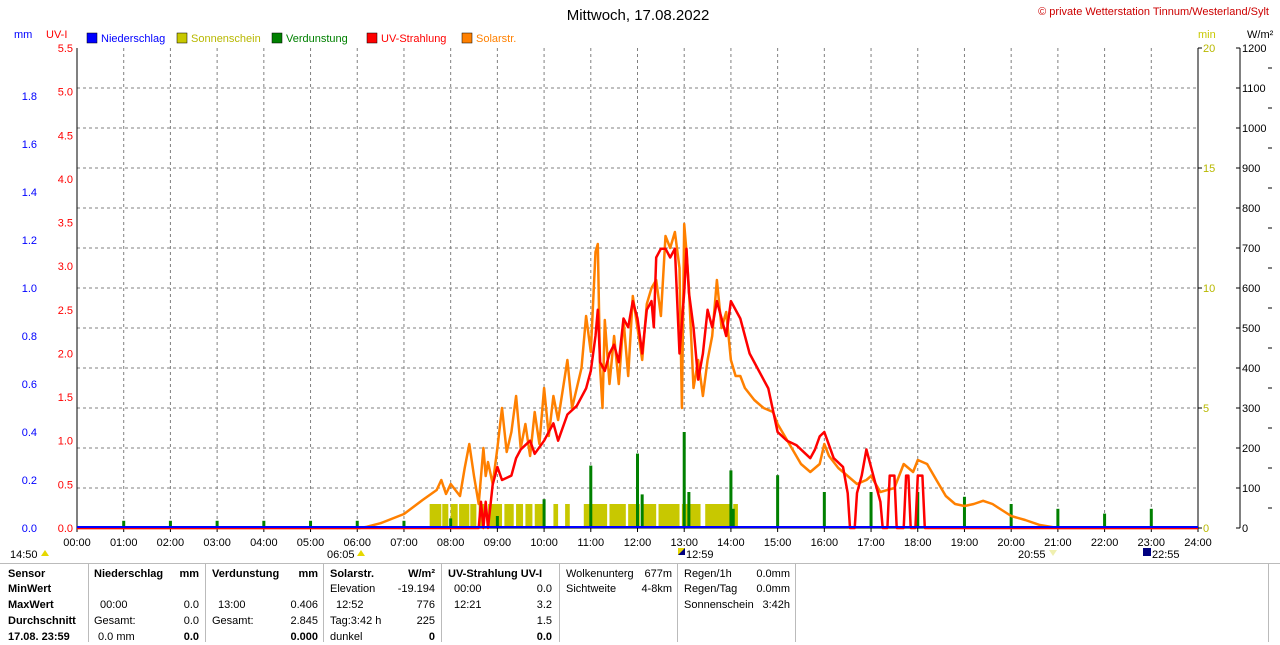  Describe the element at coordinates (29, 289) in the screenshot. I see `mm-tick-label: 1.0` at that location.